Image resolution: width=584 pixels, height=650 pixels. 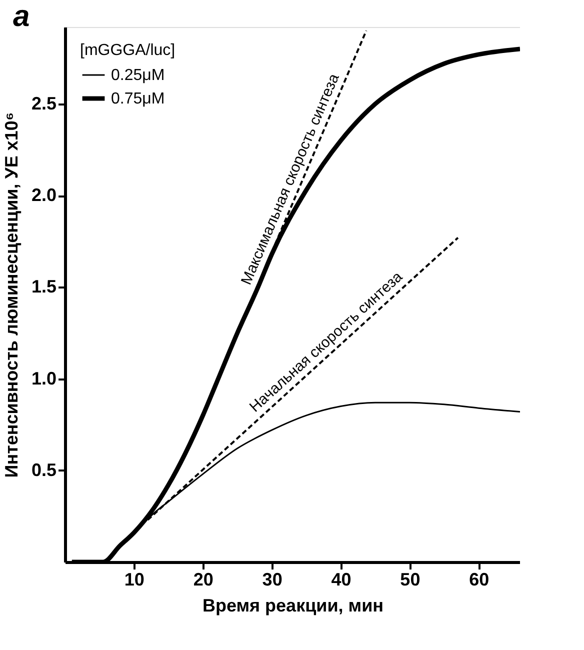 What do you see at coordinates (43, 286) in the screenshot?
I see `y-tick-label: 1.5` at bounding box center [43, 286].